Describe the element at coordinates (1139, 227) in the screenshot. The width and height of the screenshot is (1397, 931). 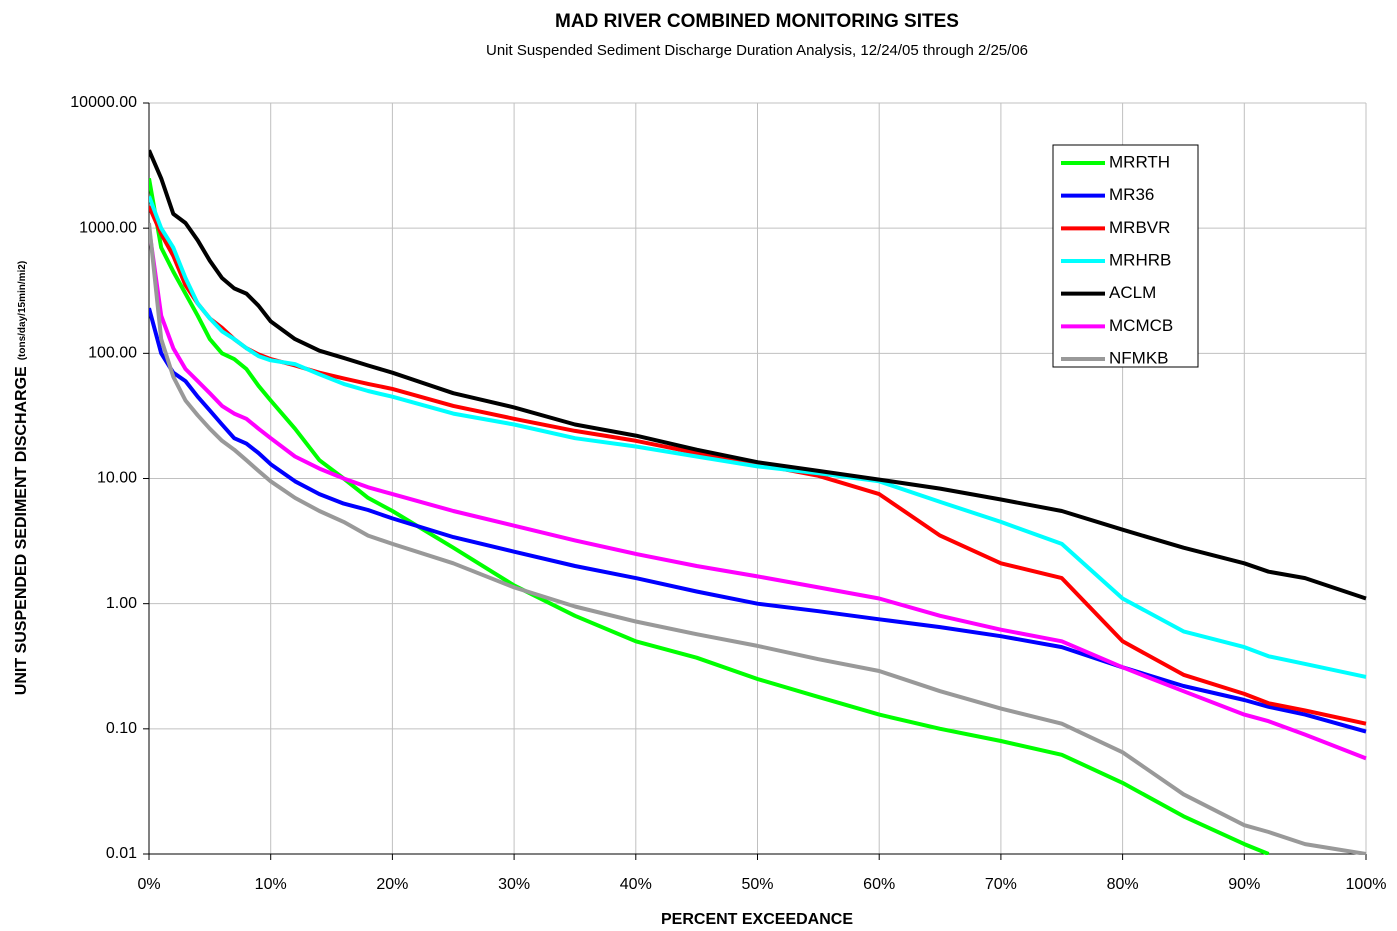
I see `legend-label: MRBVR` at that location.